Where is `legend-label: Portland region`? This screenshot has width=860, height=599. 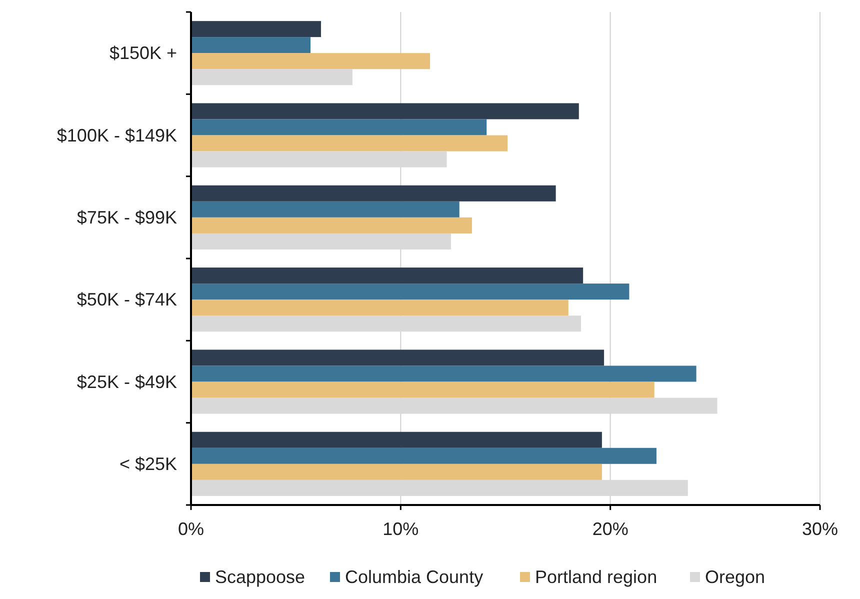
legend-label: Portland region is located at coordinates (596, 577).